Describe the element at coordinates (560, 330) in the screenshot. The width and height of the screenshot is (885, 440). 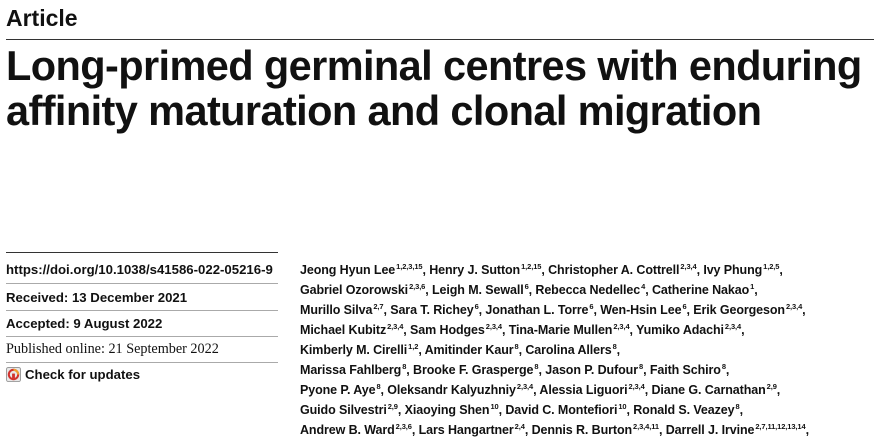
I see `author-name: Tina-Marie Mullen` at that location.